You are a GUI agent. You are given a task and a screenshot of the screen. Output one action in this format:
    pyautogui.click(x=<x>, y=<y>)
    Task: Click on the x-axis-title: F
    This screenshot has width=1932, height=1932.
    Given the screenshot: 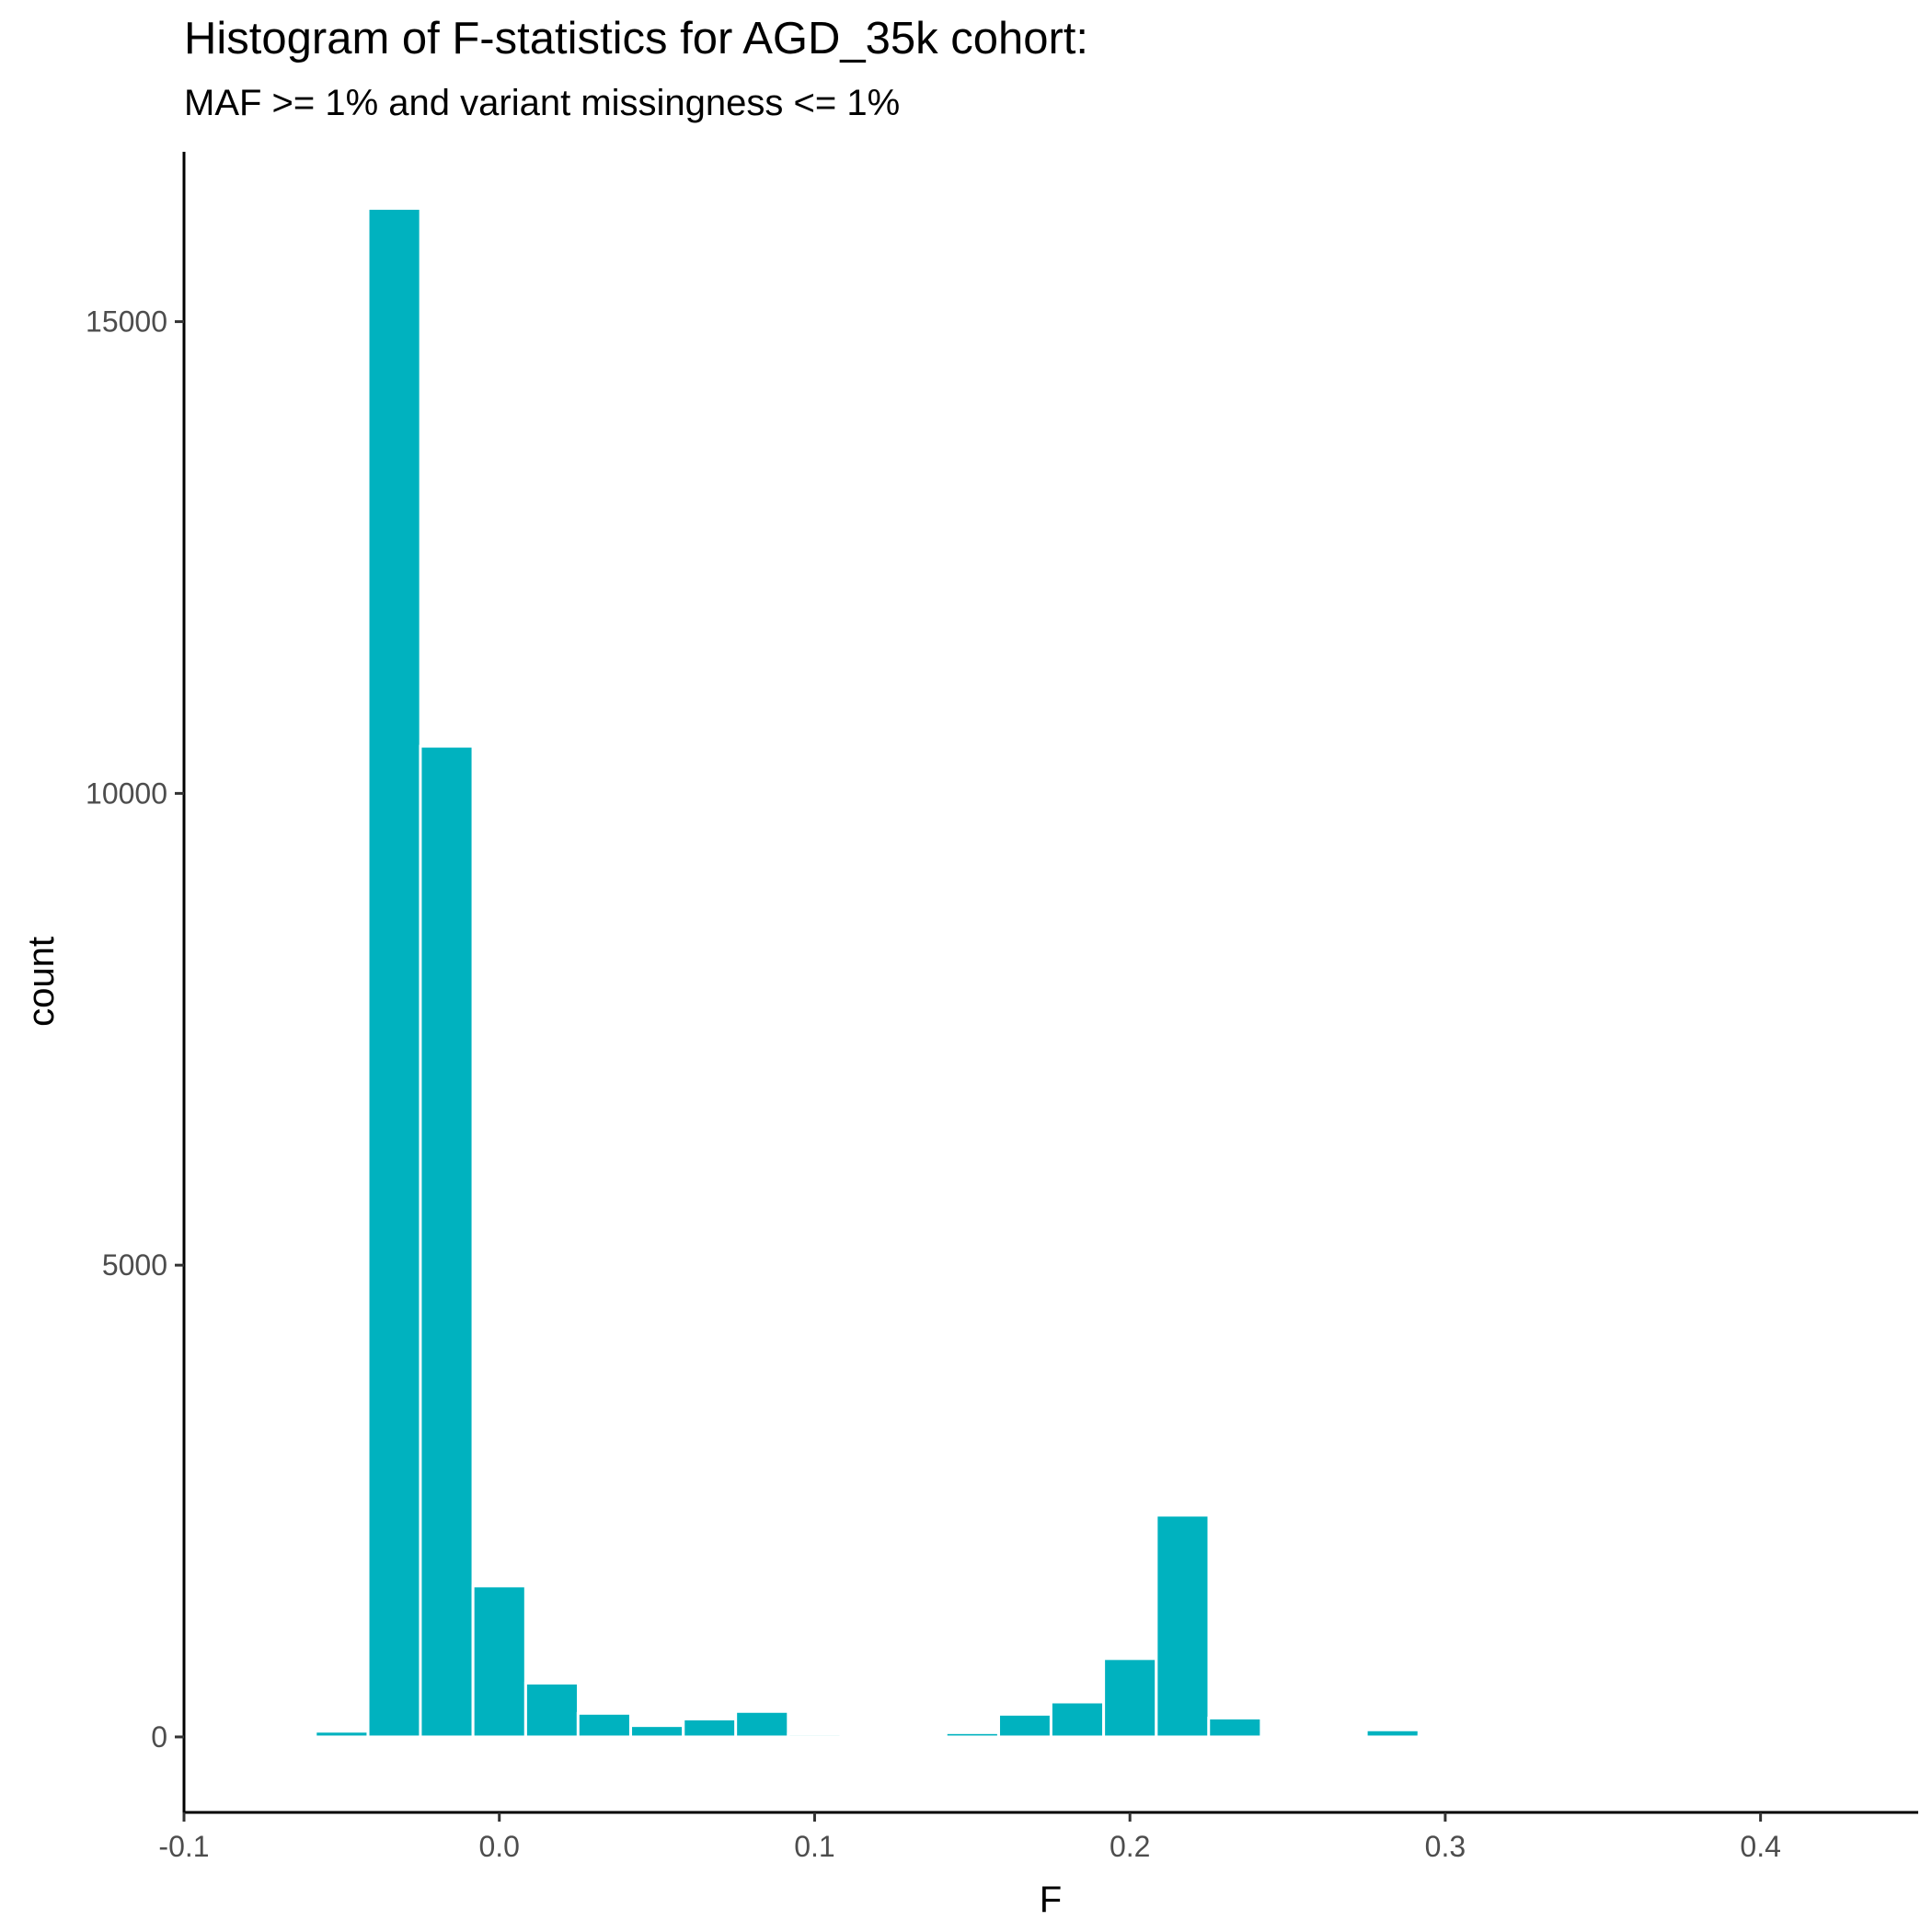 What is the action you would take?
    pyautogui.click(x=1051, y=1900)
    